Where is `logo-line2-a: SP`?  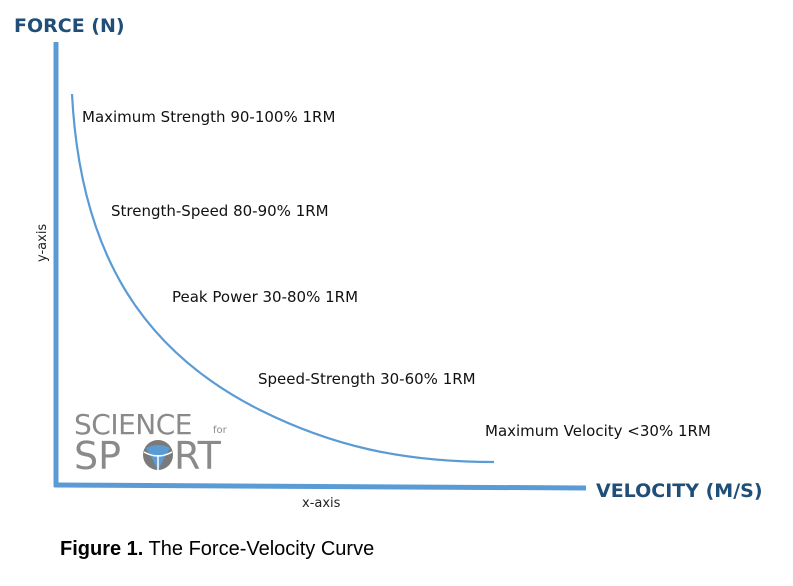
logo-line2-a: SP is located at coordinates (97, 456).